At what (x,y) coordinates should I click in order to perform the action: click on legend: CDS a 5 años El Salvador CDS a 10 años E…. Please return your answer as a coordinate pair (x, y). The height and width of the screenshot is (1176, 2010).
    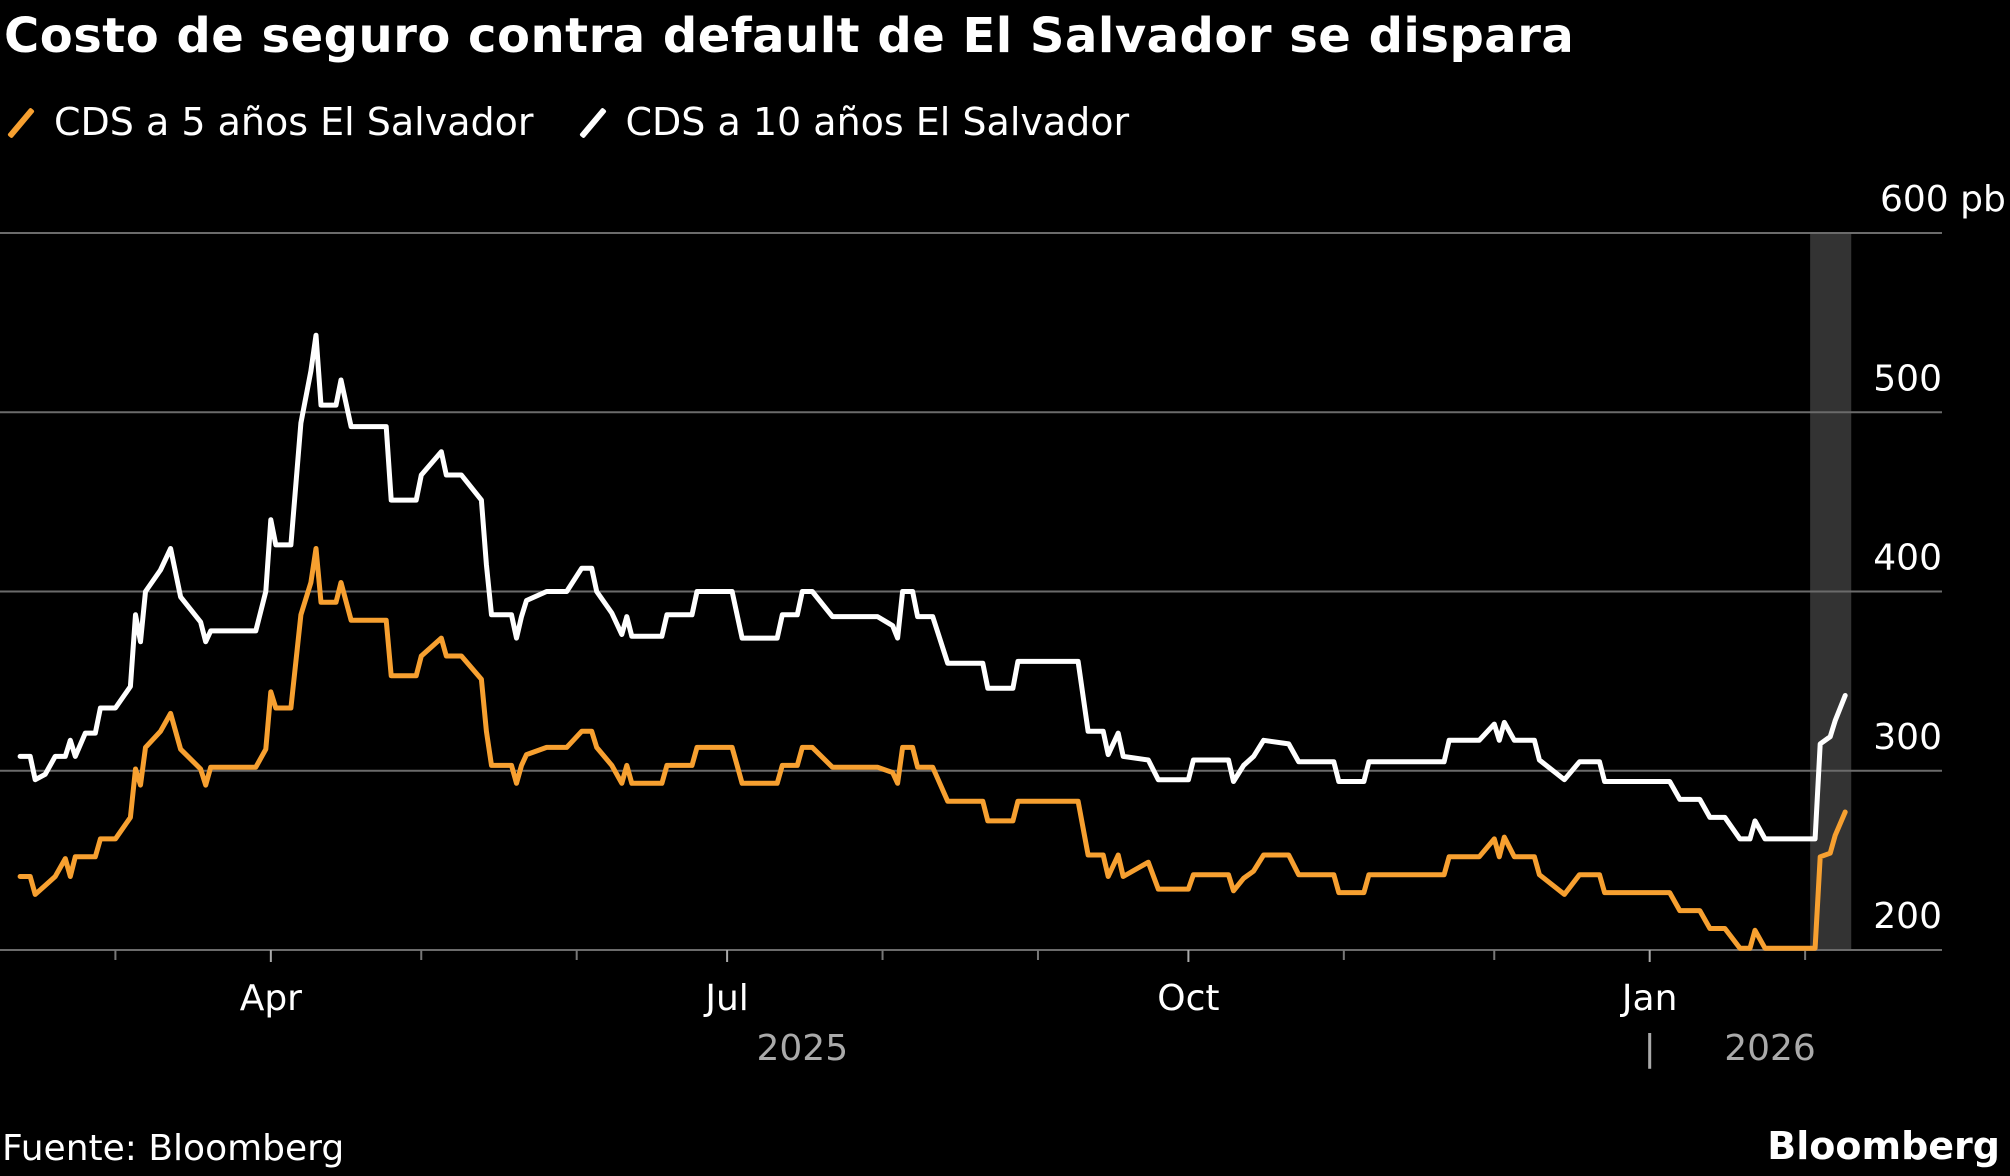
    Looking at the image, I should click on (567, 122).